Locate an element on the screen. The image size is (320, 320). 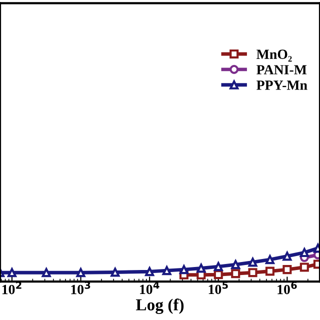
legend-label: PPY-Mn is located at coordinates (282, 85).